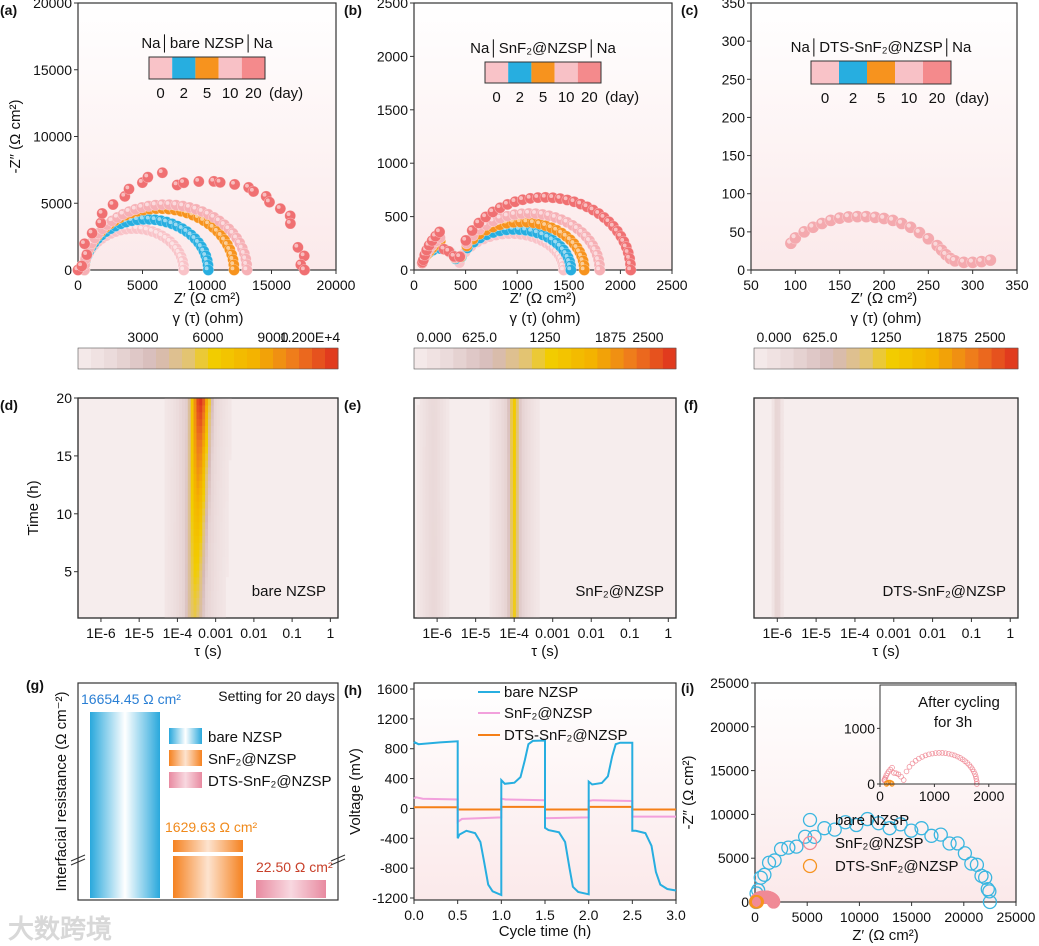  What do you see at coordinates (909, 98) in the screenshot?
I see `legend-day-label: 10` at bounding box center [909, 98].